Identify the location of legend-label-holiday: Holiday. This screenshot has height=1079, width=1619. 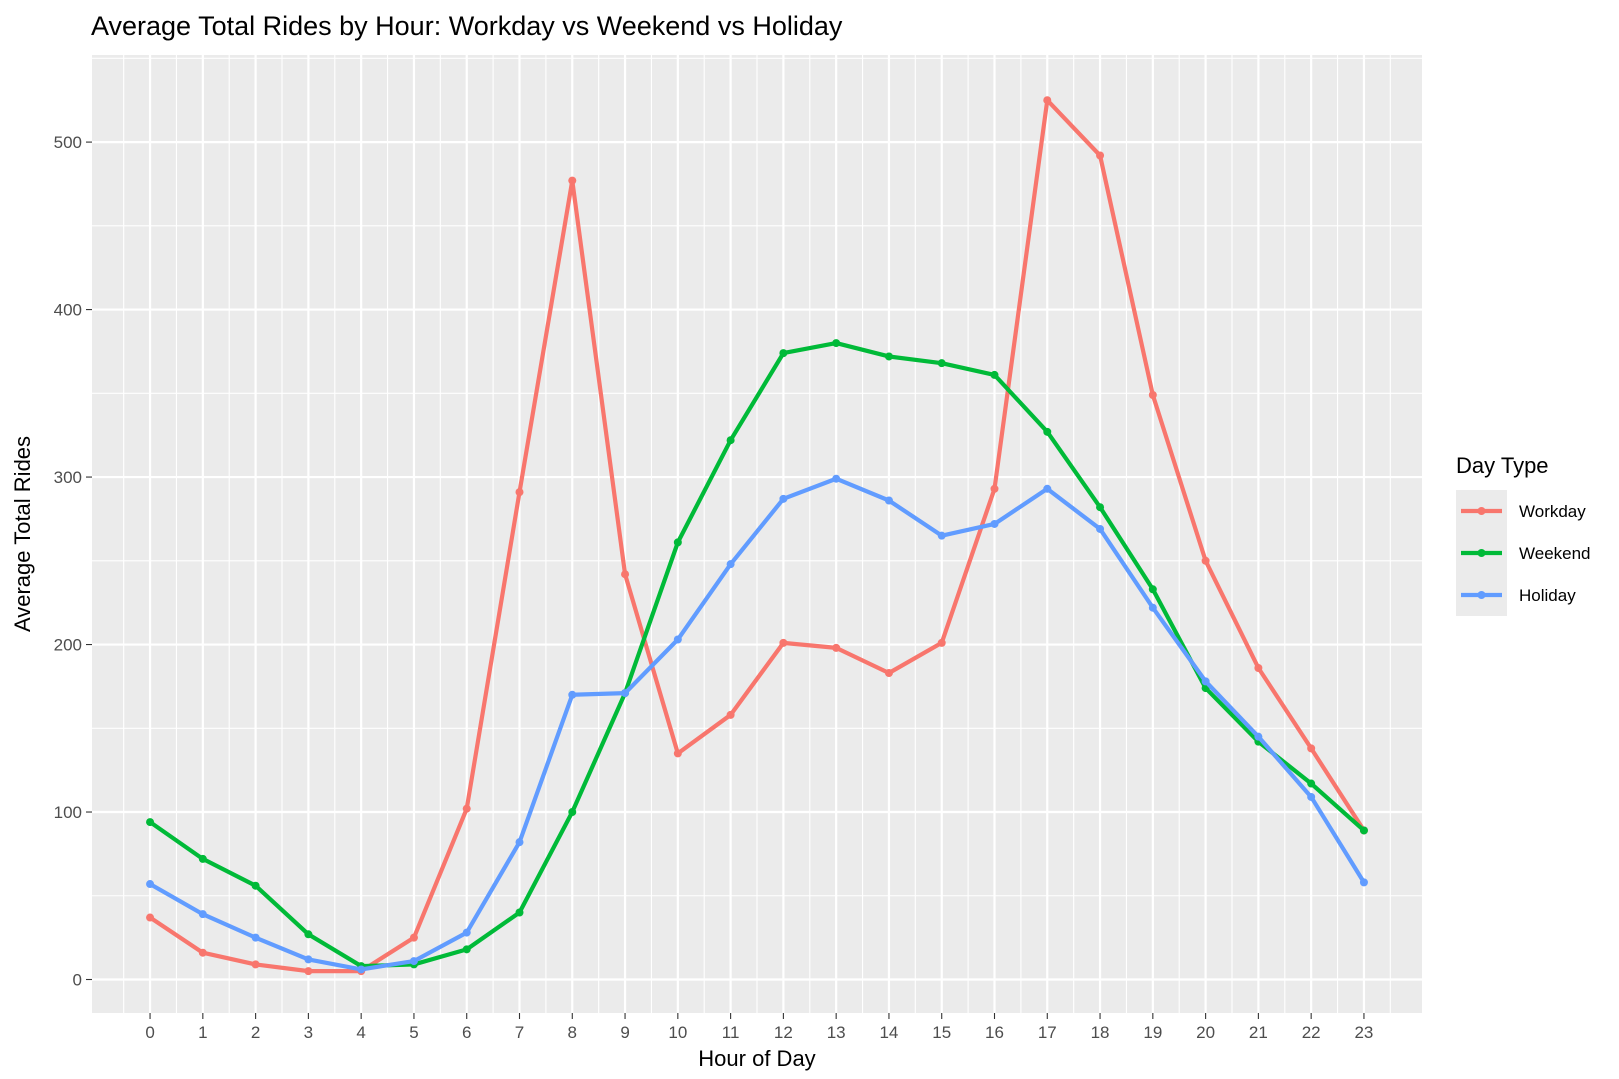
(1547, 595).